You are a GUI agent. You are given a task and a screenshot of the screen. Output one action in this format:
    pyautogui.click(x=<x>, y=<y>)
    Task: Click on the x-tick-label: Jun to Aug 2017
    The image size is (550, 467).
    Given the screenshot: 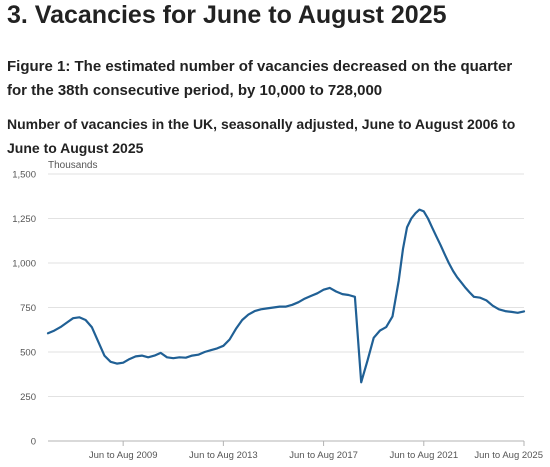 What is the action you would take?
    pyautogui.click(x=323, y=455)
    